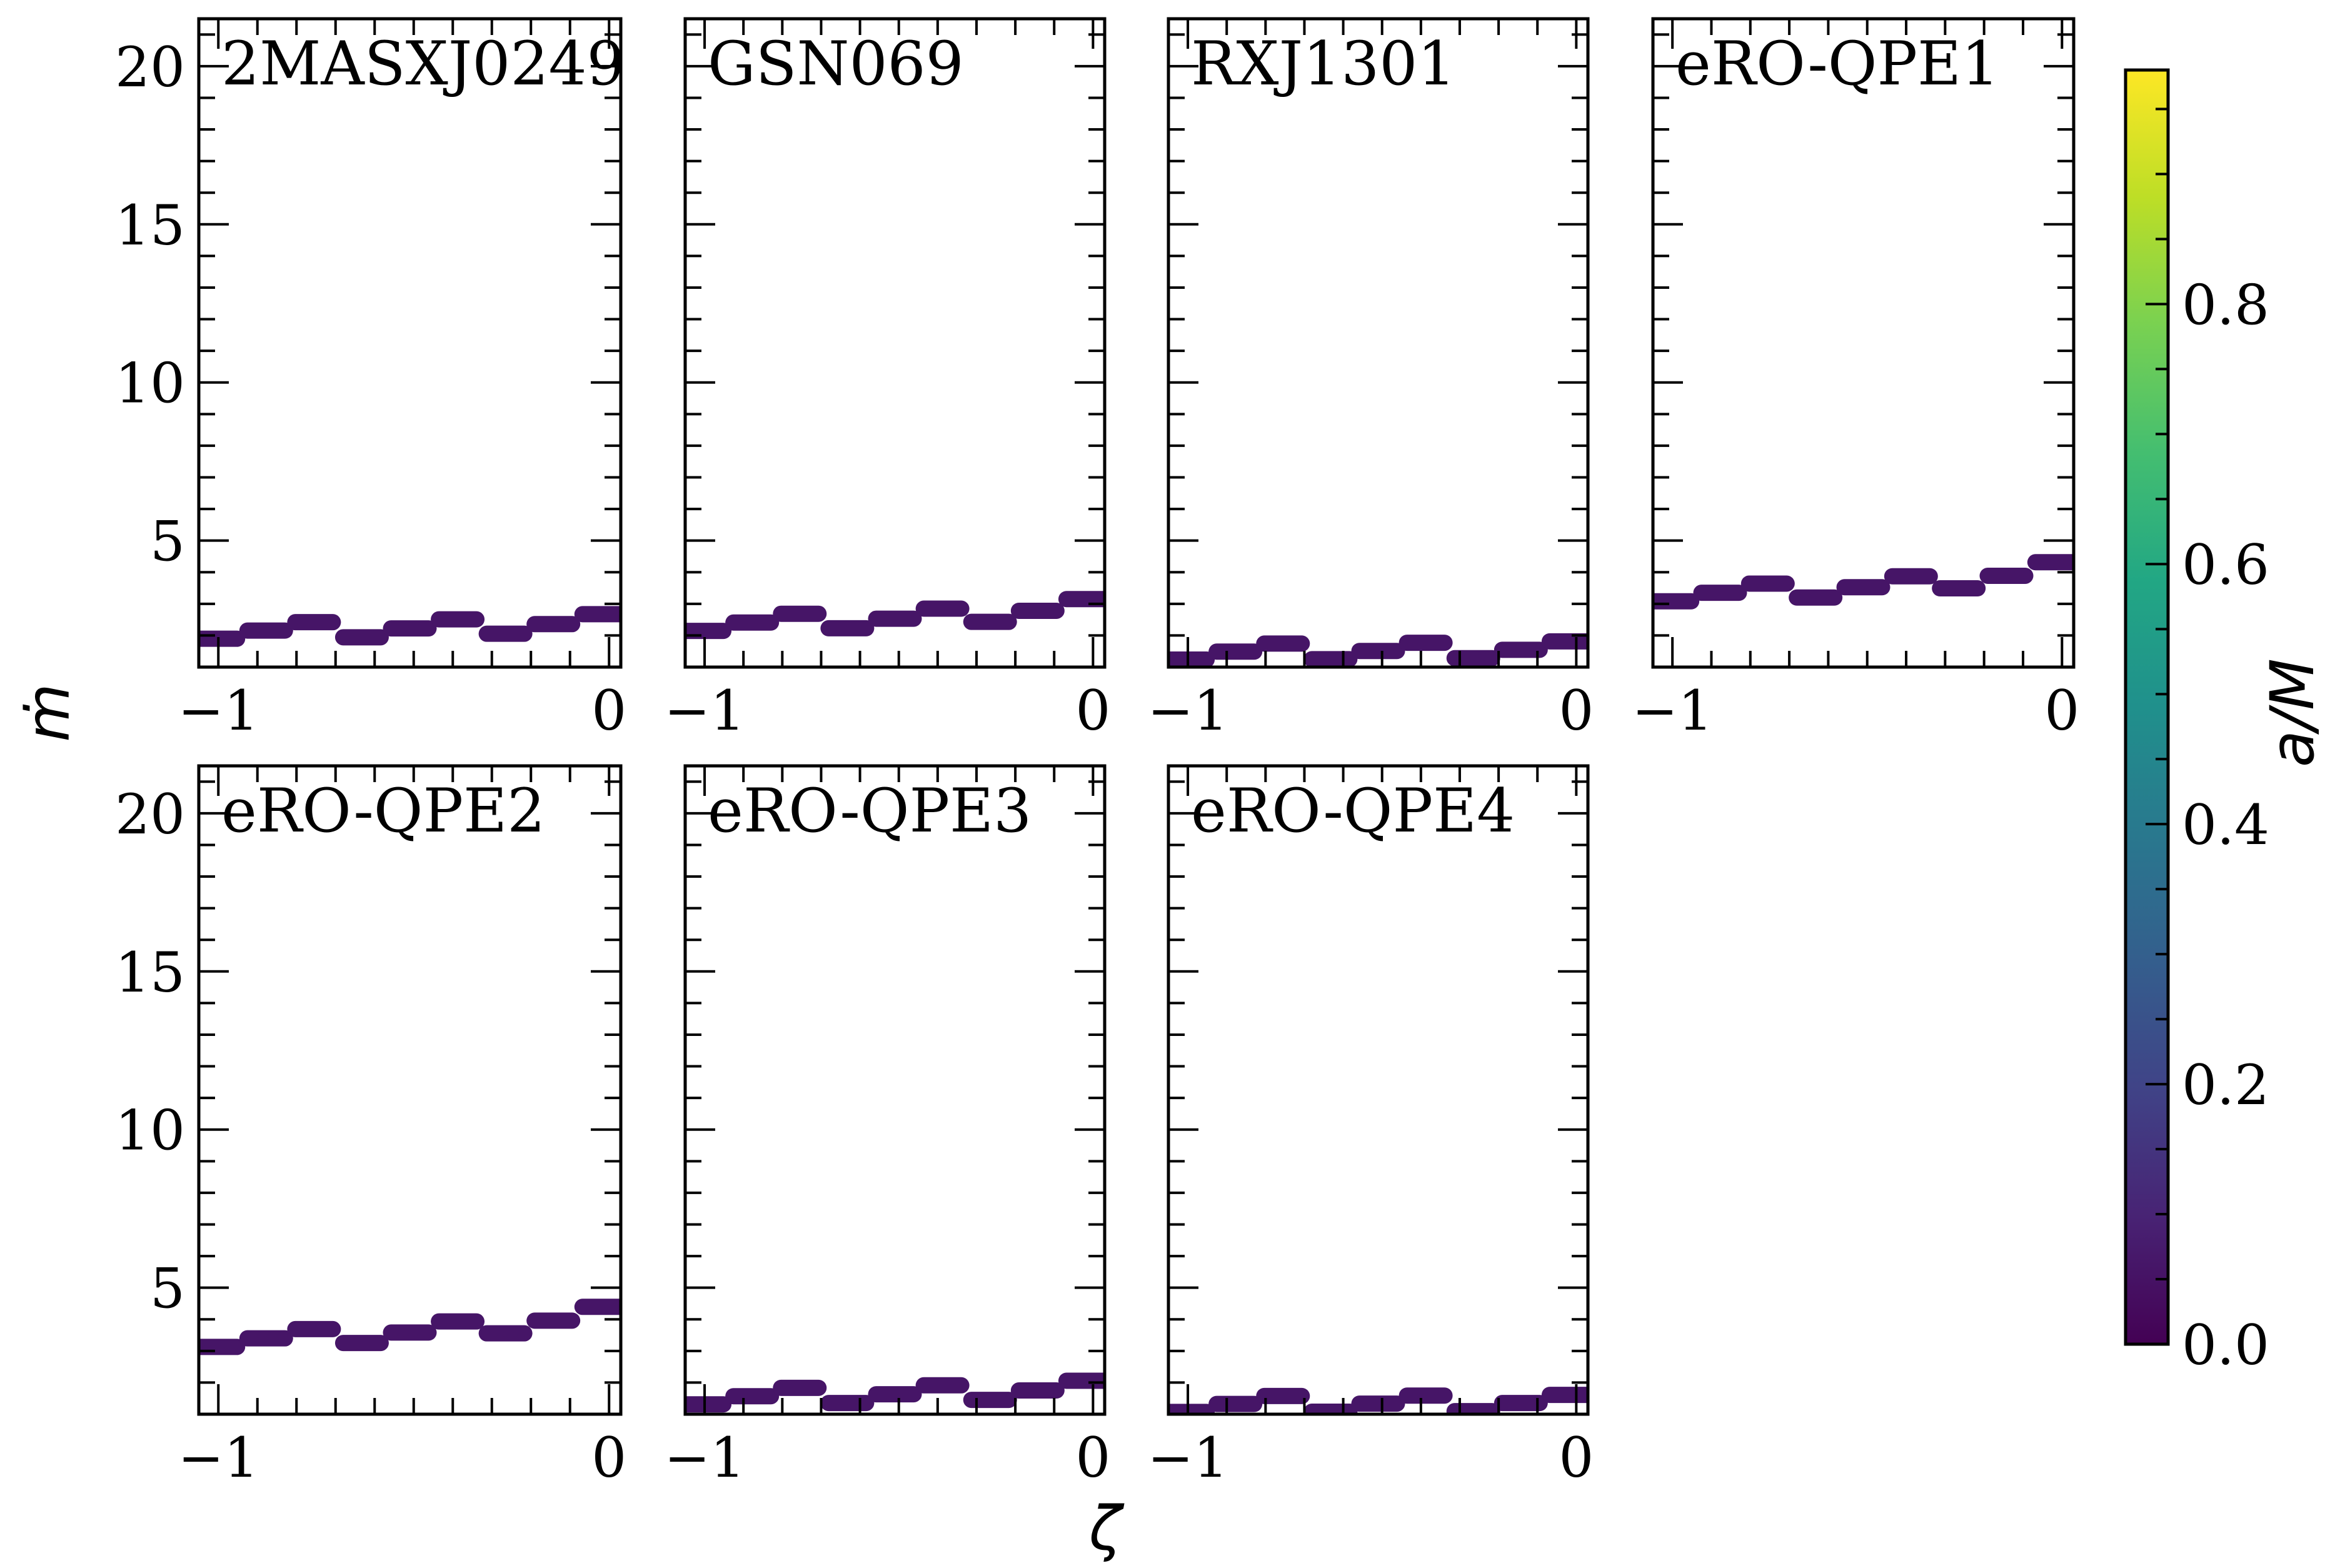 The height and width of the screenshot is (1568, 2330). I want to click on colorbar-tick-label: 0.2, so click(2226, 1085).